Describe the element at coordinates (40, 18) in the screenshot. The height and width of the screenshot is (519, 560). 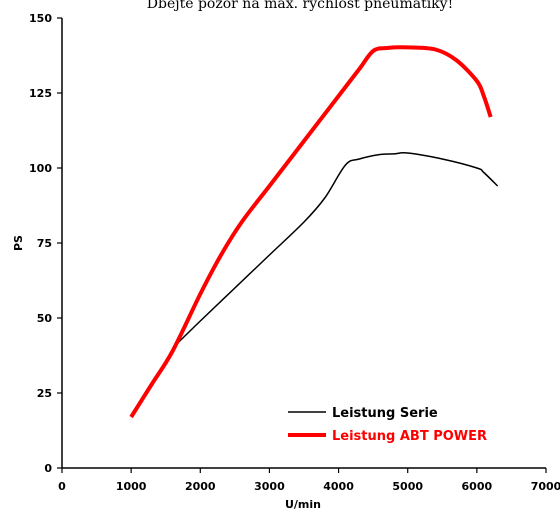
I see `y-tick-label: 150` at that location.